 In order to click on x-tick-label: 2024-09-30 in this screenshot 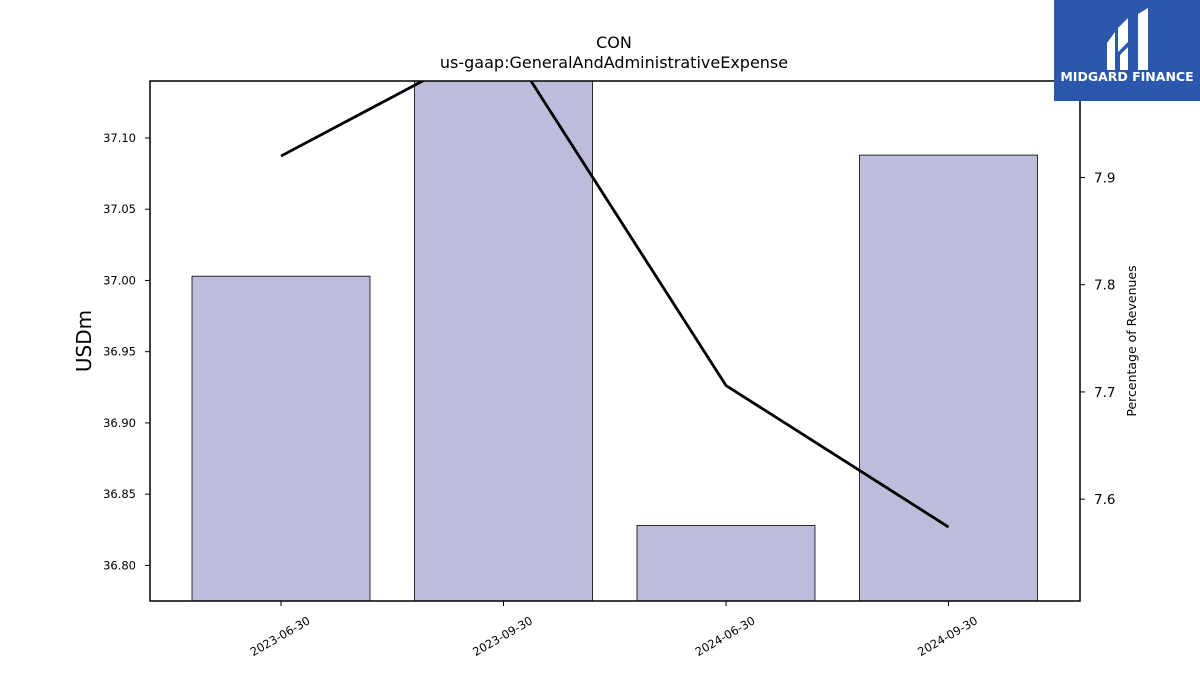, I will do `click(947, 636)`.